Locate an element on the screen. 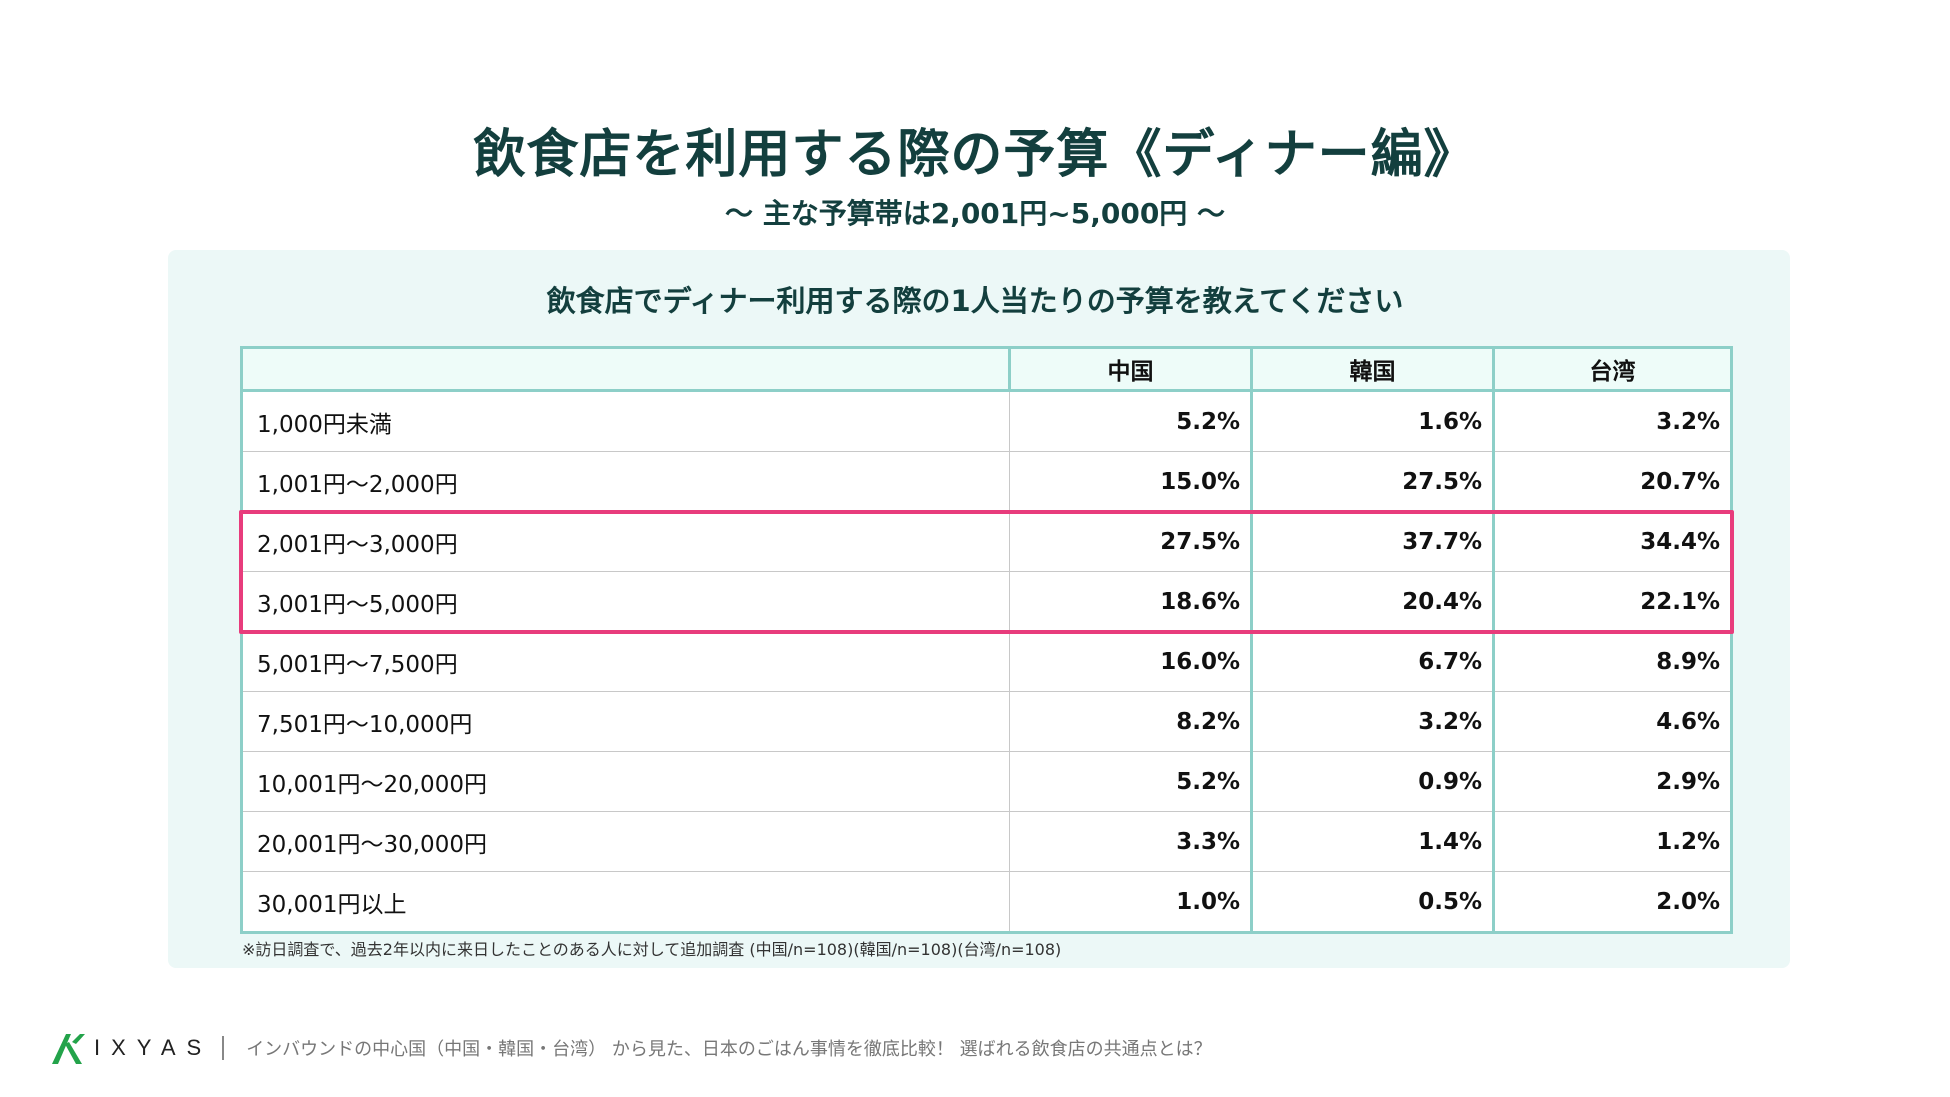 This screenshot has width=1950, height=1097. table-row: 7,501円〜10,000円 8.2% 3.2% 4.6% is located at coordinates (986, 721).